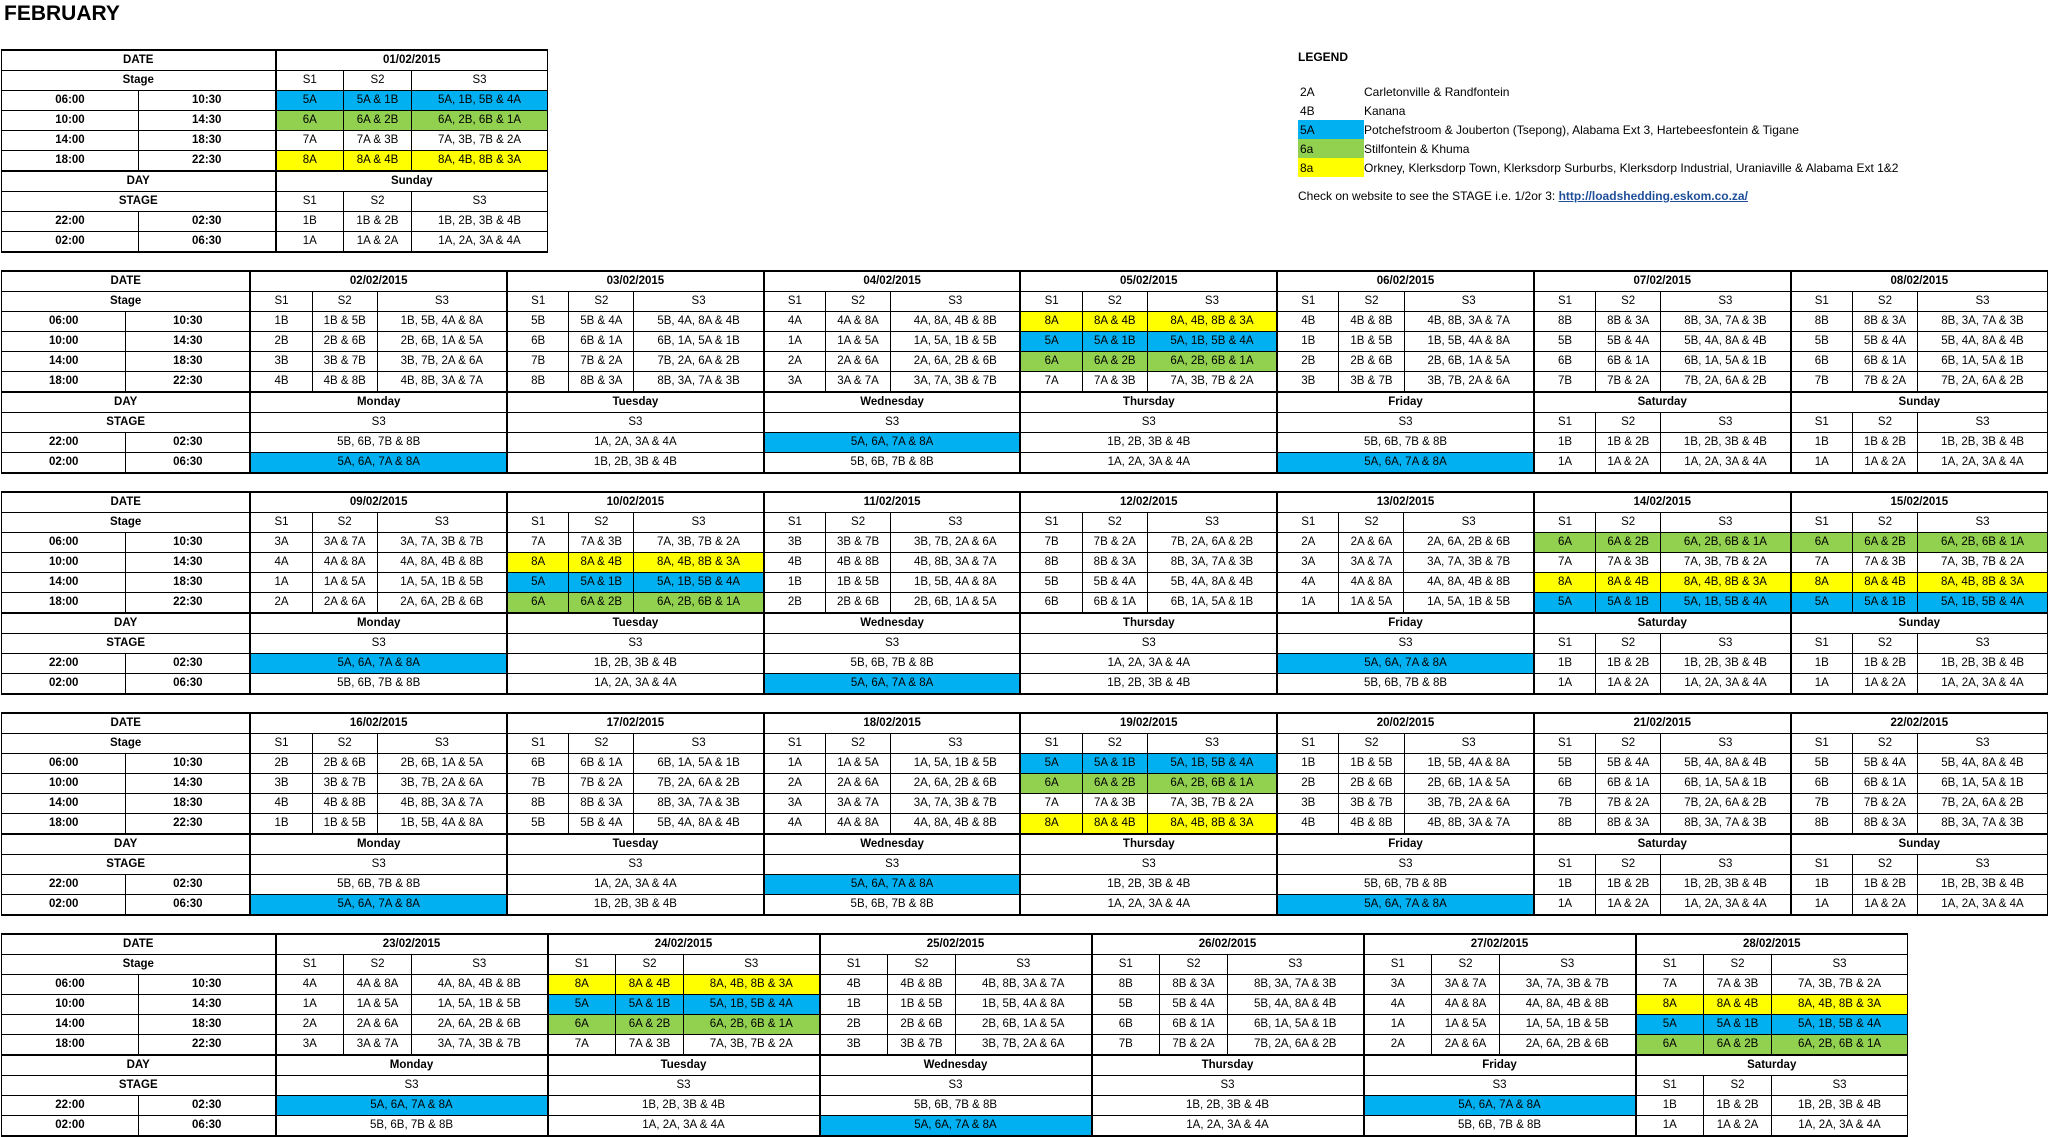  What do you see at coordinates (1371, 382) in the screenshot?
I see `slot-cell: 3B & 7B` at bounding box center [1371, 382].